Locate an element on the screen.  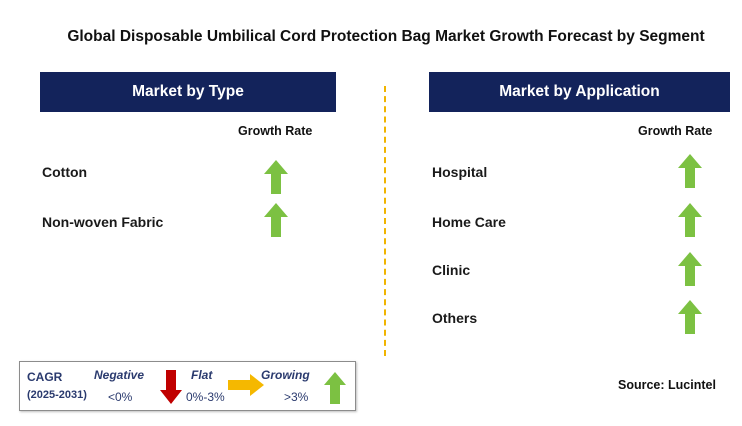
application-row-home-care: Home Care is located at coordinates (469, 222).